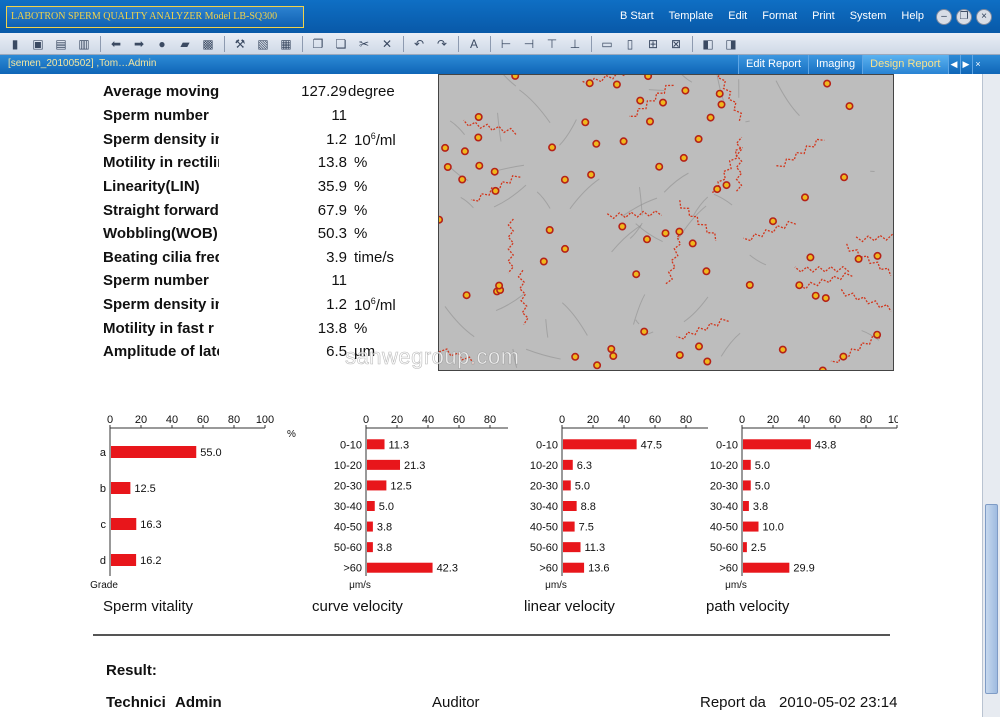 This screenshot has width=1000, height=717. I want to click on send-back-icon: ◨, so click(731, 43).